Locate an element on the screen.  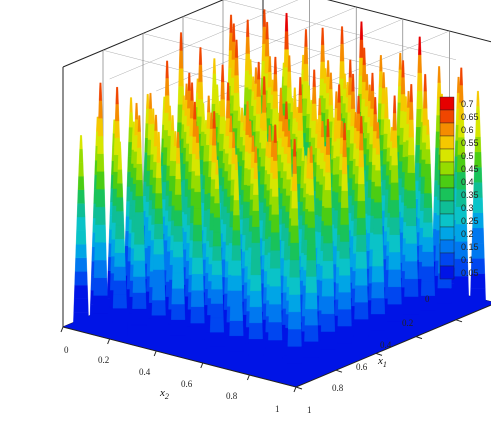
colorbar-label: 0.45 is located at coordinates (470, 169).